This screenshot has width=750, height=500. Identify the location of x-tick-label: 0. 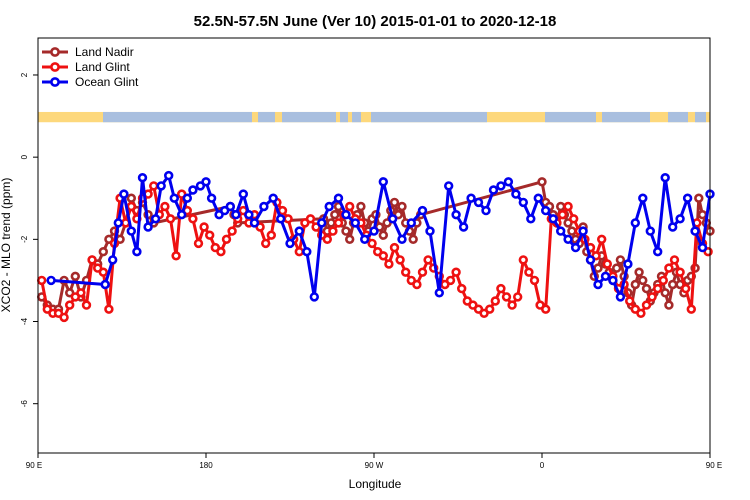
(542, 465).